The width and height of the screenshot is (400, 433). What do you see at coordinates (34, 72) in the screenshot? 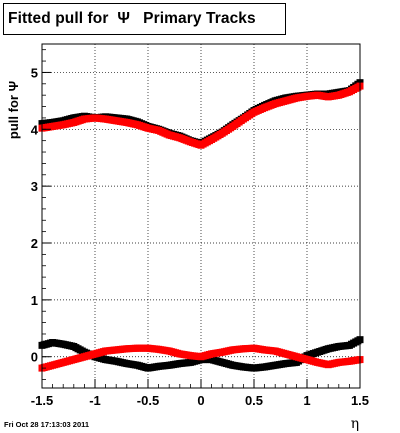
I see `y-tick-label: 5` at bounding box center [34, 72].